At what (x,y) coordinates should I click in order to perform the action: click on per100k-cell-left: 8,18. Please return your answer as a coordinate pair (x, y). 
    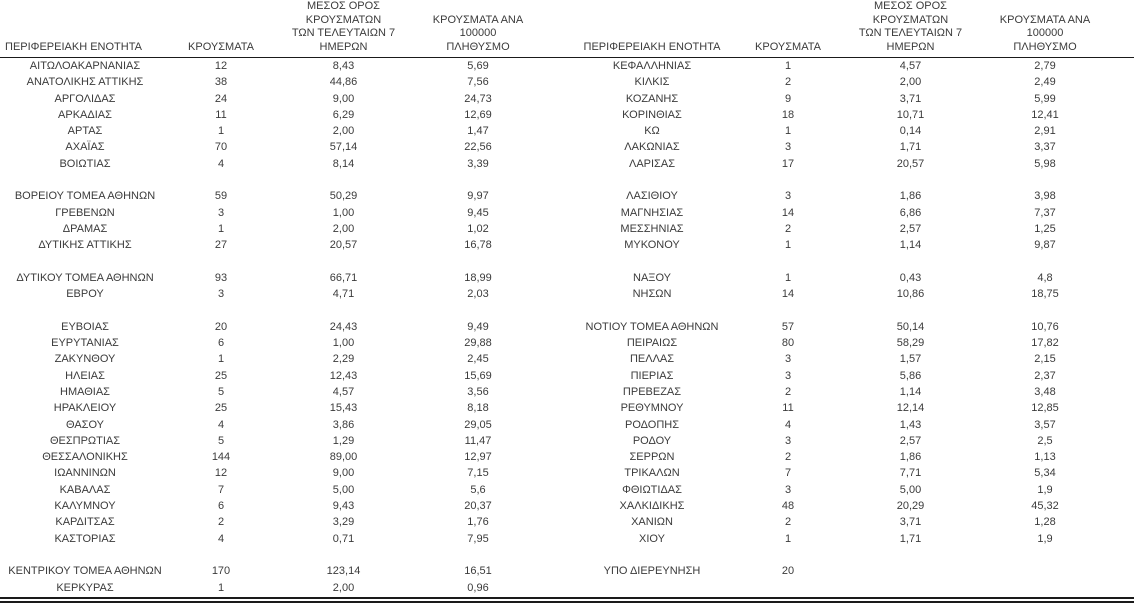
    Looking at the image, I should click on (478, 408).